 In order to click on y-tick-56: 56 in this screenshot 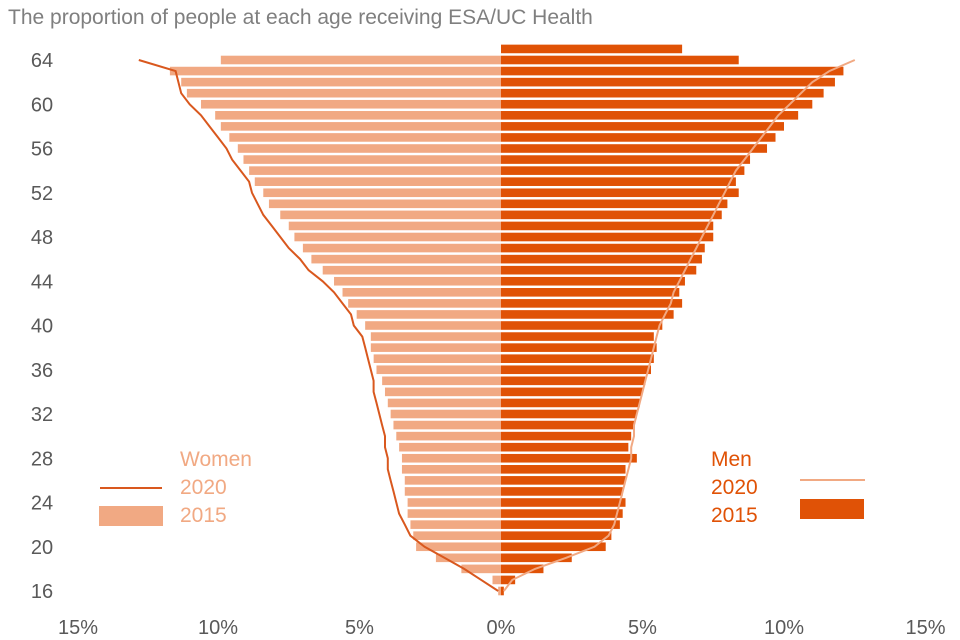, I will do `click(42, 150)`.